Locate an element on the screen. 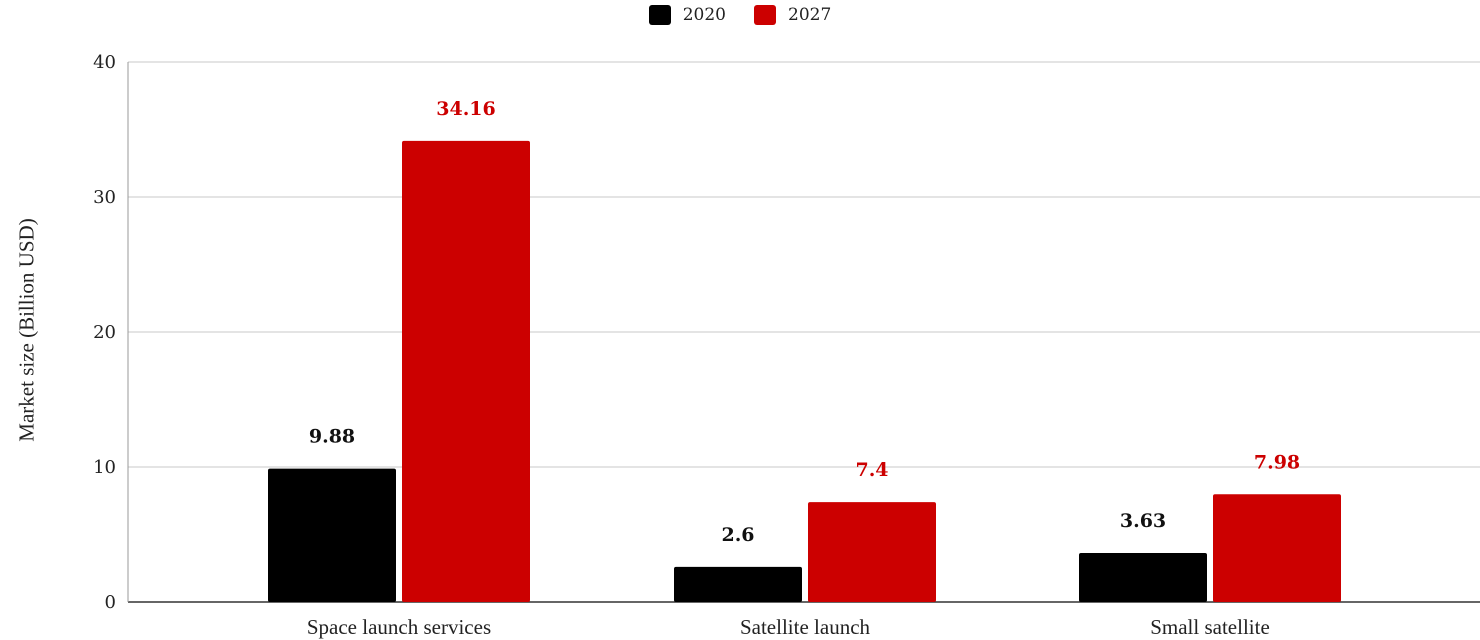 The height and width of the screenshot is (640, 1480). x-tick-label: Satellite launch is located at coordinates (805, 627).